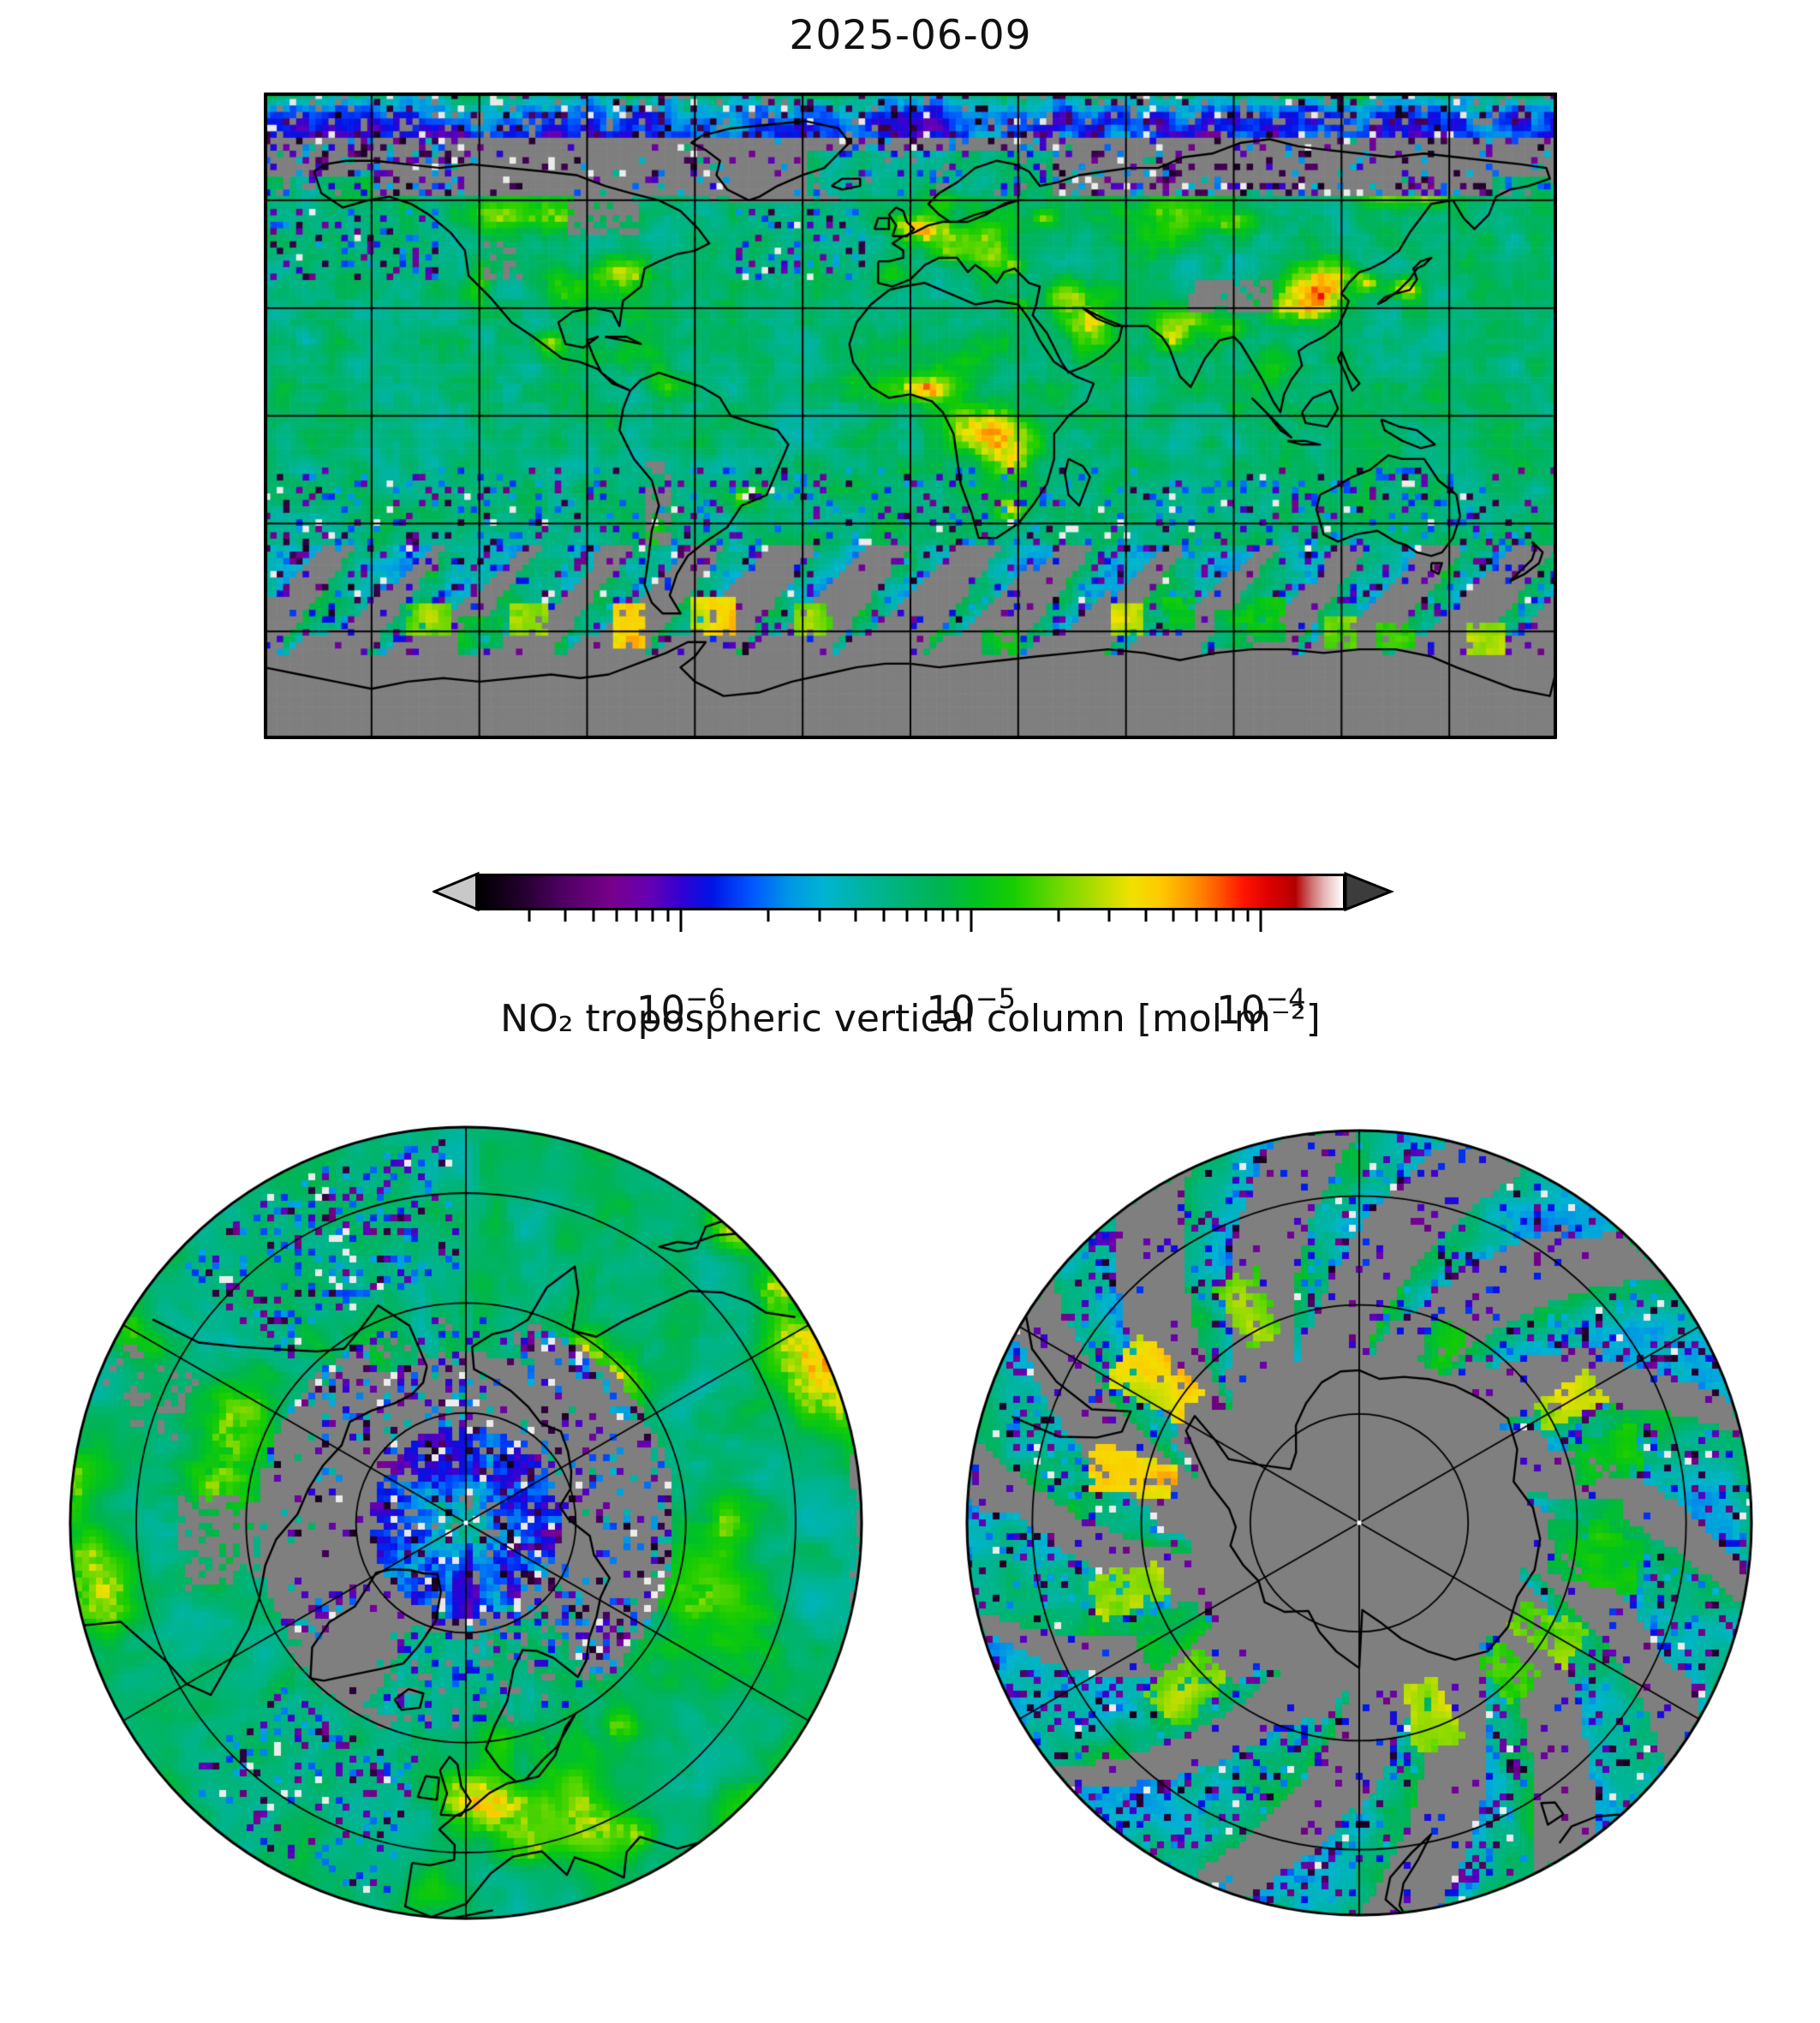 The image size is (1820, 2023). Describe the element at coordinates (916, 996) in the screenshot. I see `colorbar-ticks: 10⁻⁶ 10⁻⁵ 10⁻⁴` at that location.